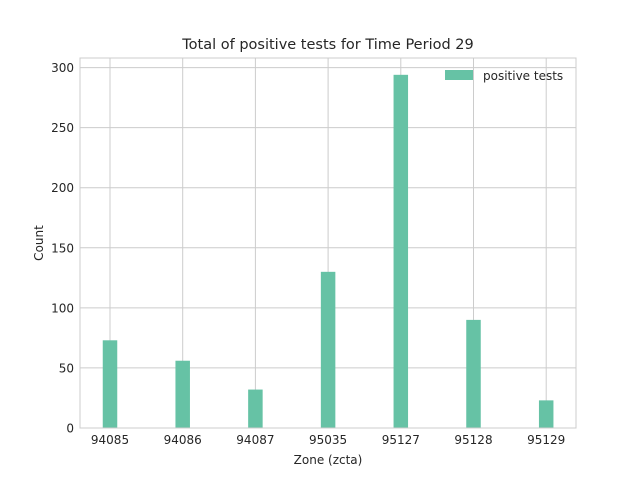 The image size is (640, 484). I want to click on legend: positive tests, so click(504, 76).